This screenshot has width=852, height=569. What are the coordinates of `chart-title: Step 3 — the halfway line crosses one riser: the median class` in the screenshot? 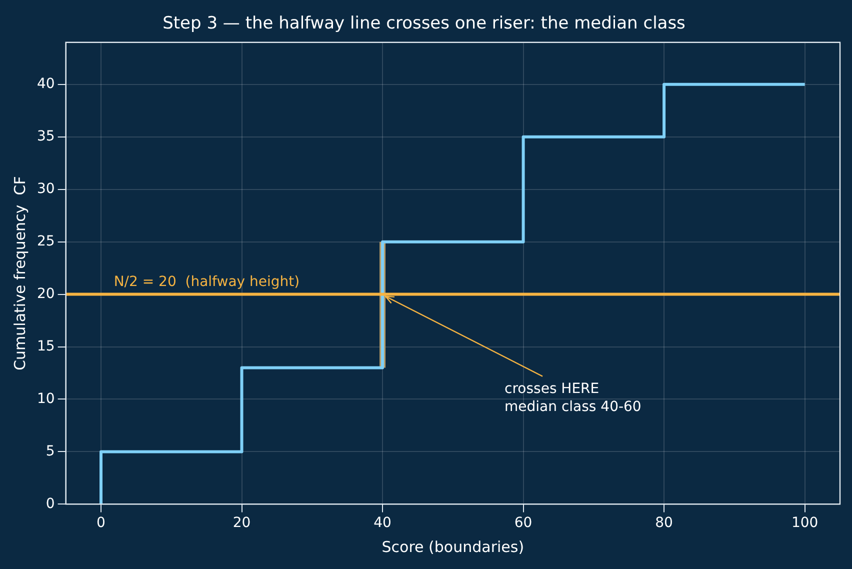 It's located at (424, 24).